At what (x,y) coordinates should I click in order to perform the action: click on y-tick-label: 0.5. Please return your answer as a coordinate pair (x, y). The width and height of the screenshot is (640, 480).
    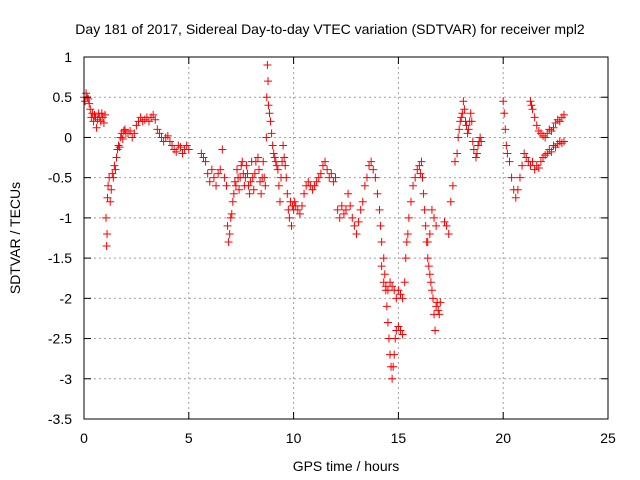
    Looking at the image, I should click on (63, 97).